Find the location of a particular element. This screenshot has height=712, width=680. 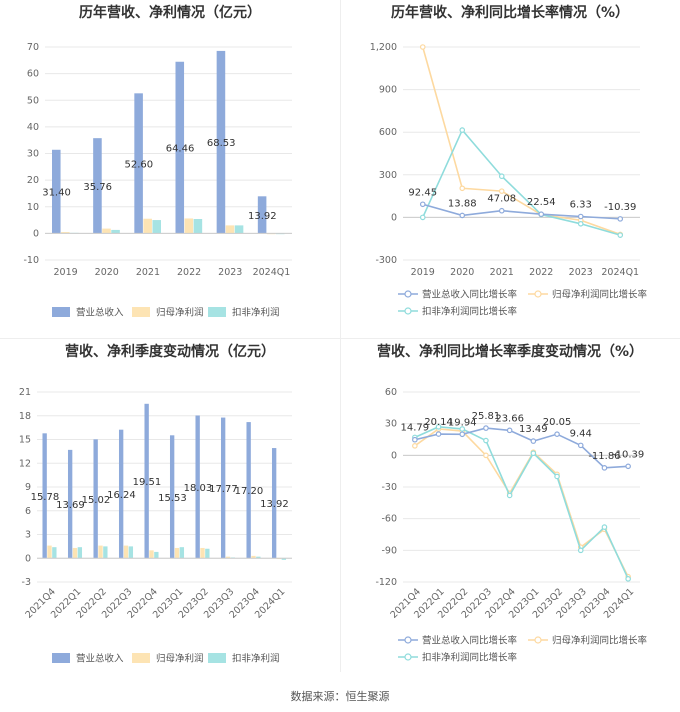

revenue-data-label: 17.20 is located at coordinates (249, 491).